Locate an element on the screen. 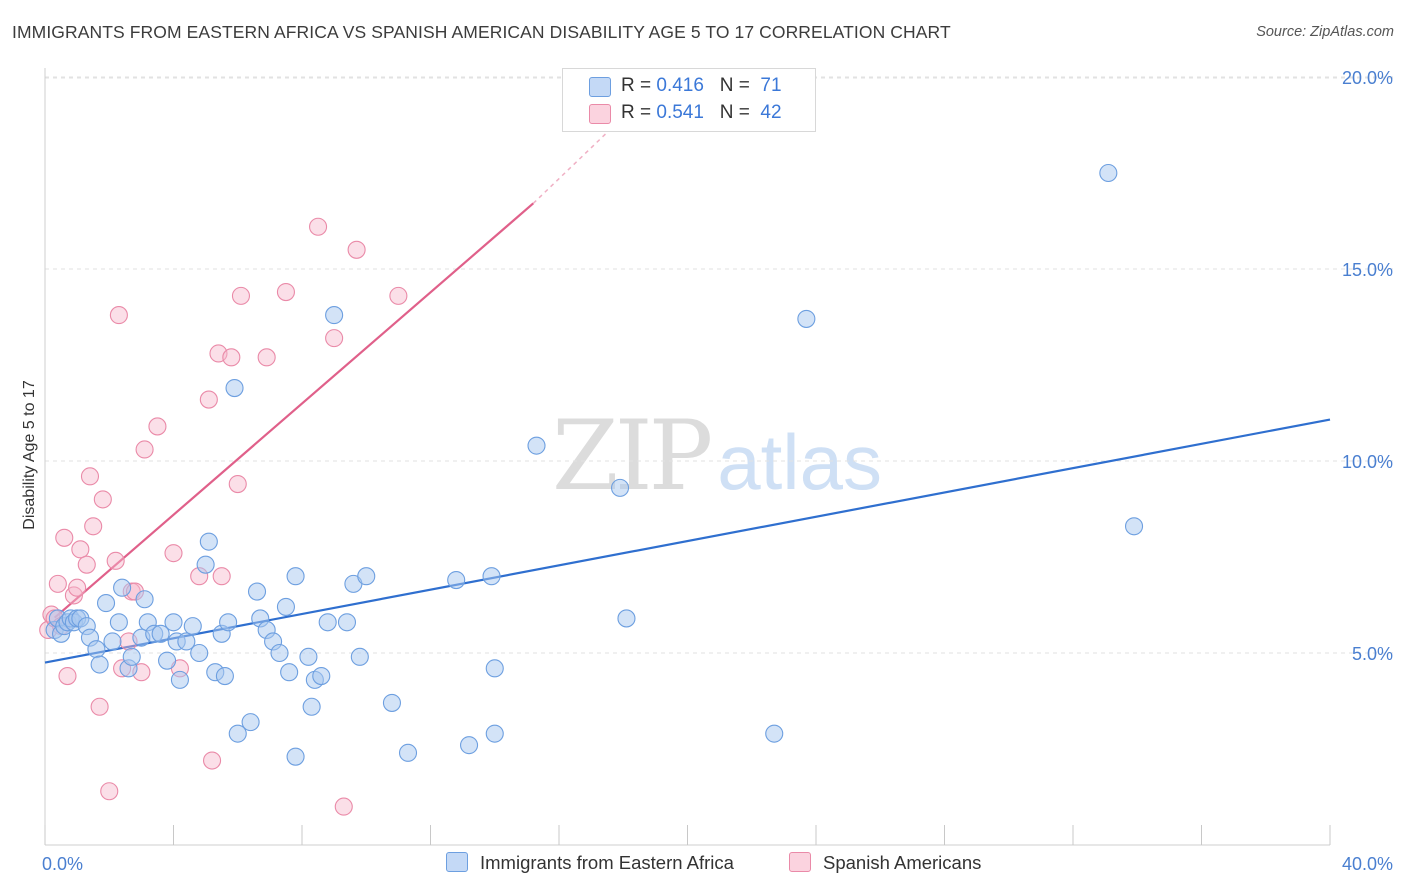  source-label: Source: ZipAtlas.com is located at coordinates (1325, 32).